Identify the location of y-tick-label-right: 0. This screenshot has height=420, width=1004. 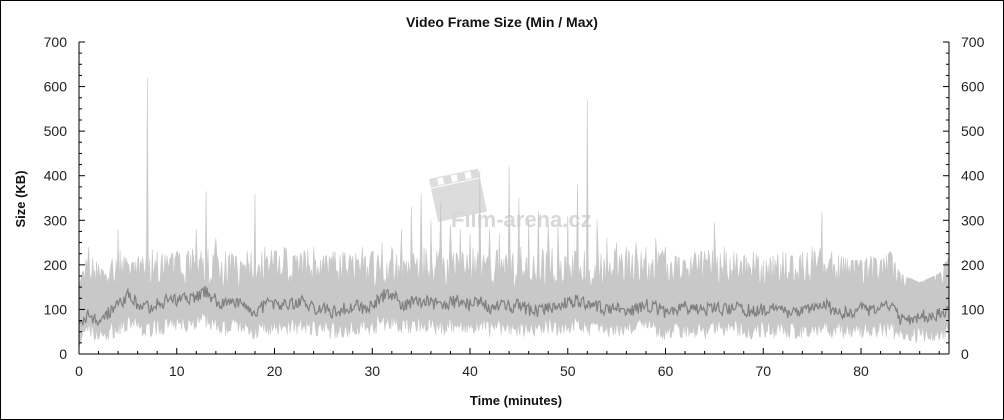
(965, 354).